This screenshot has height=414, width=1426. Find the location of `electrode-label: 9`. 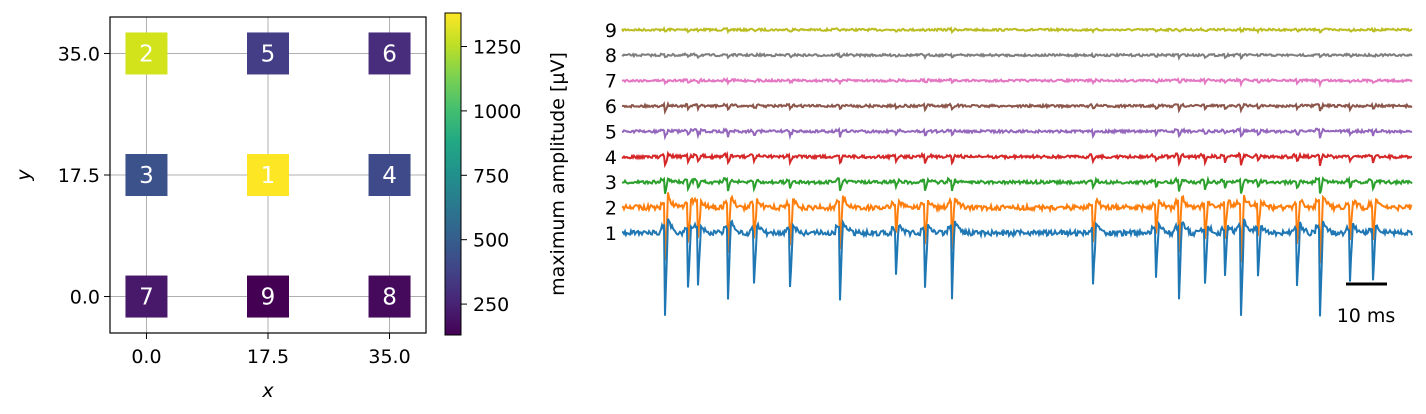

electrode-label: 9 is located at coordinates (268, 298).